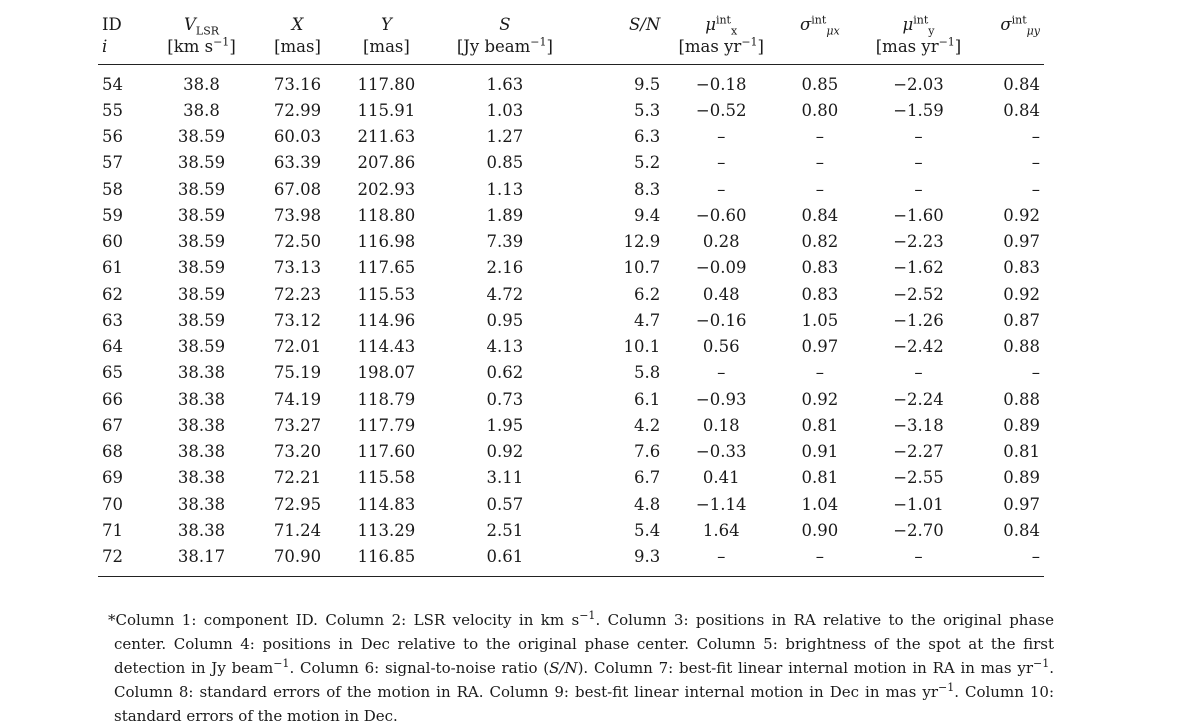 This screenshot has width=1200, height=728. What do you see at coordinates (112, 504) in the screenshot?
I see `cell-id: 70` at bounding box center [112, 504].